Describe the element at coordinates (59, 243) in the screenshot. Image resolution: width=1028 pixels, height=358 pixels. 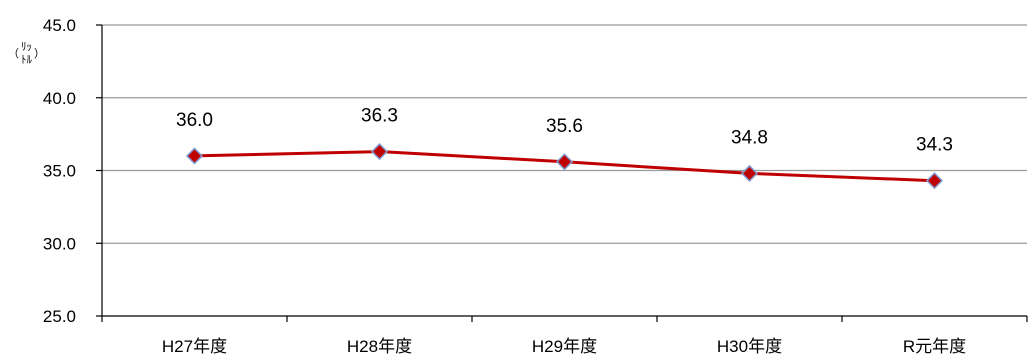
I see `y-tick-label: 30.0` at that location.